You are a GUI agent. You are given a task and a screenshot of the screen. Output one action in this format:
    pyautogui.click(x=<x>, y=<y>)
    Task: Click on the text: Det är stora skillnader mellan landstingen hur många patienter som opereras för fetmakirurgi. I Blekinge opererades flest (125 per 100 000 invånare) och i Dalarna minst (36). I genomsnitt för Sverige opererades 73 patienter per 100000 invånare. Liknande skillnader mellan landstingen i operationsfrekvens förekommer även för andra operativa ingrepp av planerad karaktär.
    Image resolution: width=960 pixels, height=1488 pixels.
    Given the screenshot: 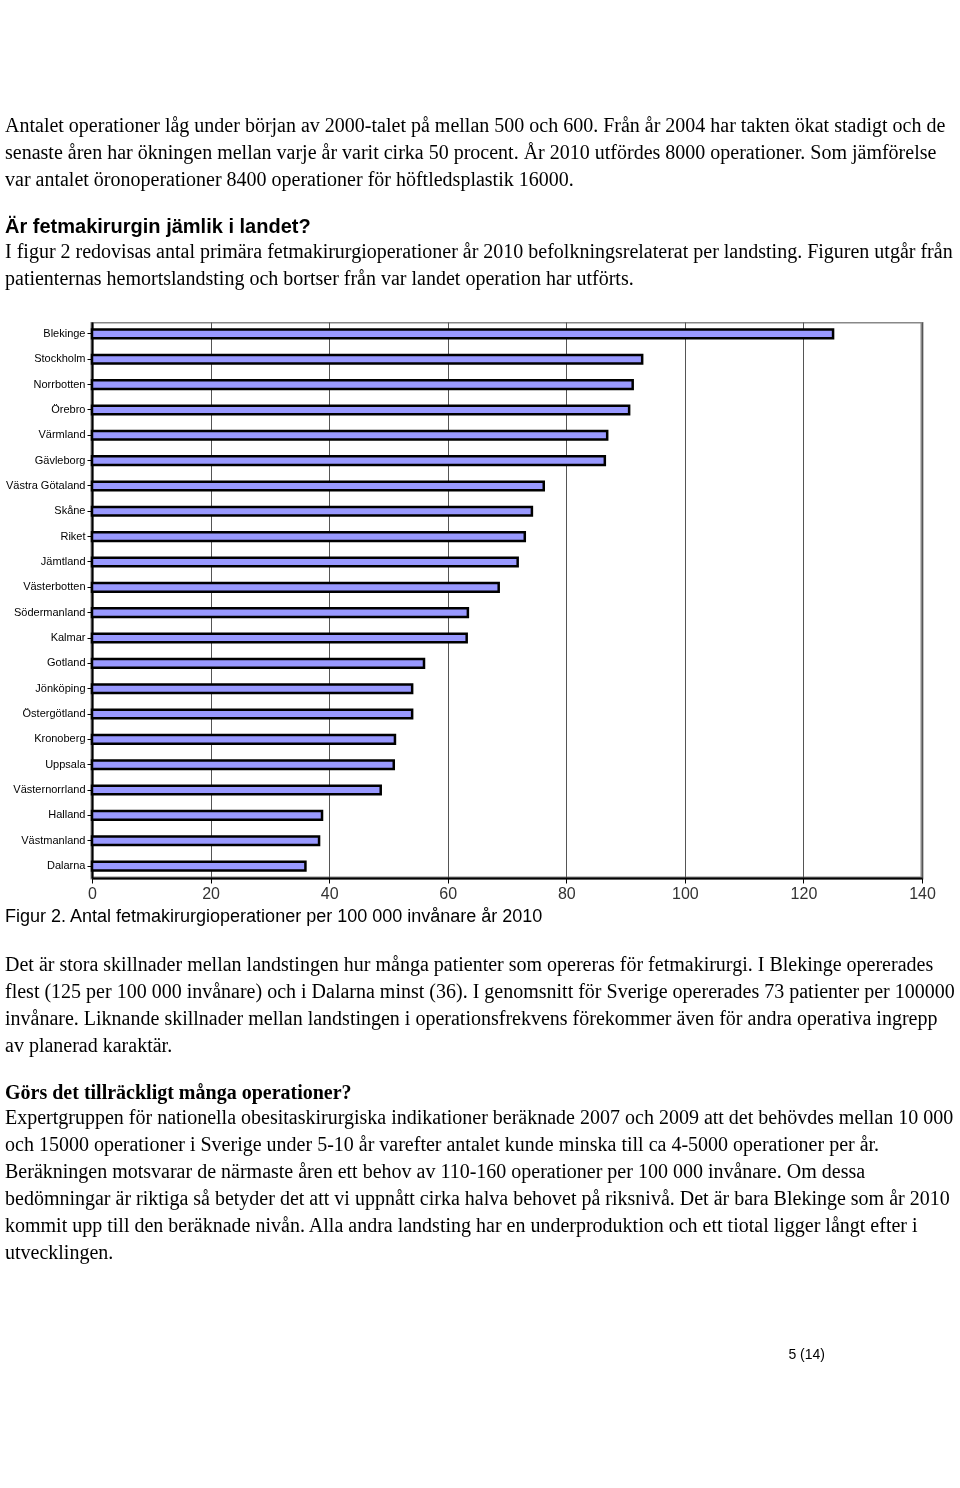 What is the action you would take?
    pyautogui.click(x=480, y=1005)
    